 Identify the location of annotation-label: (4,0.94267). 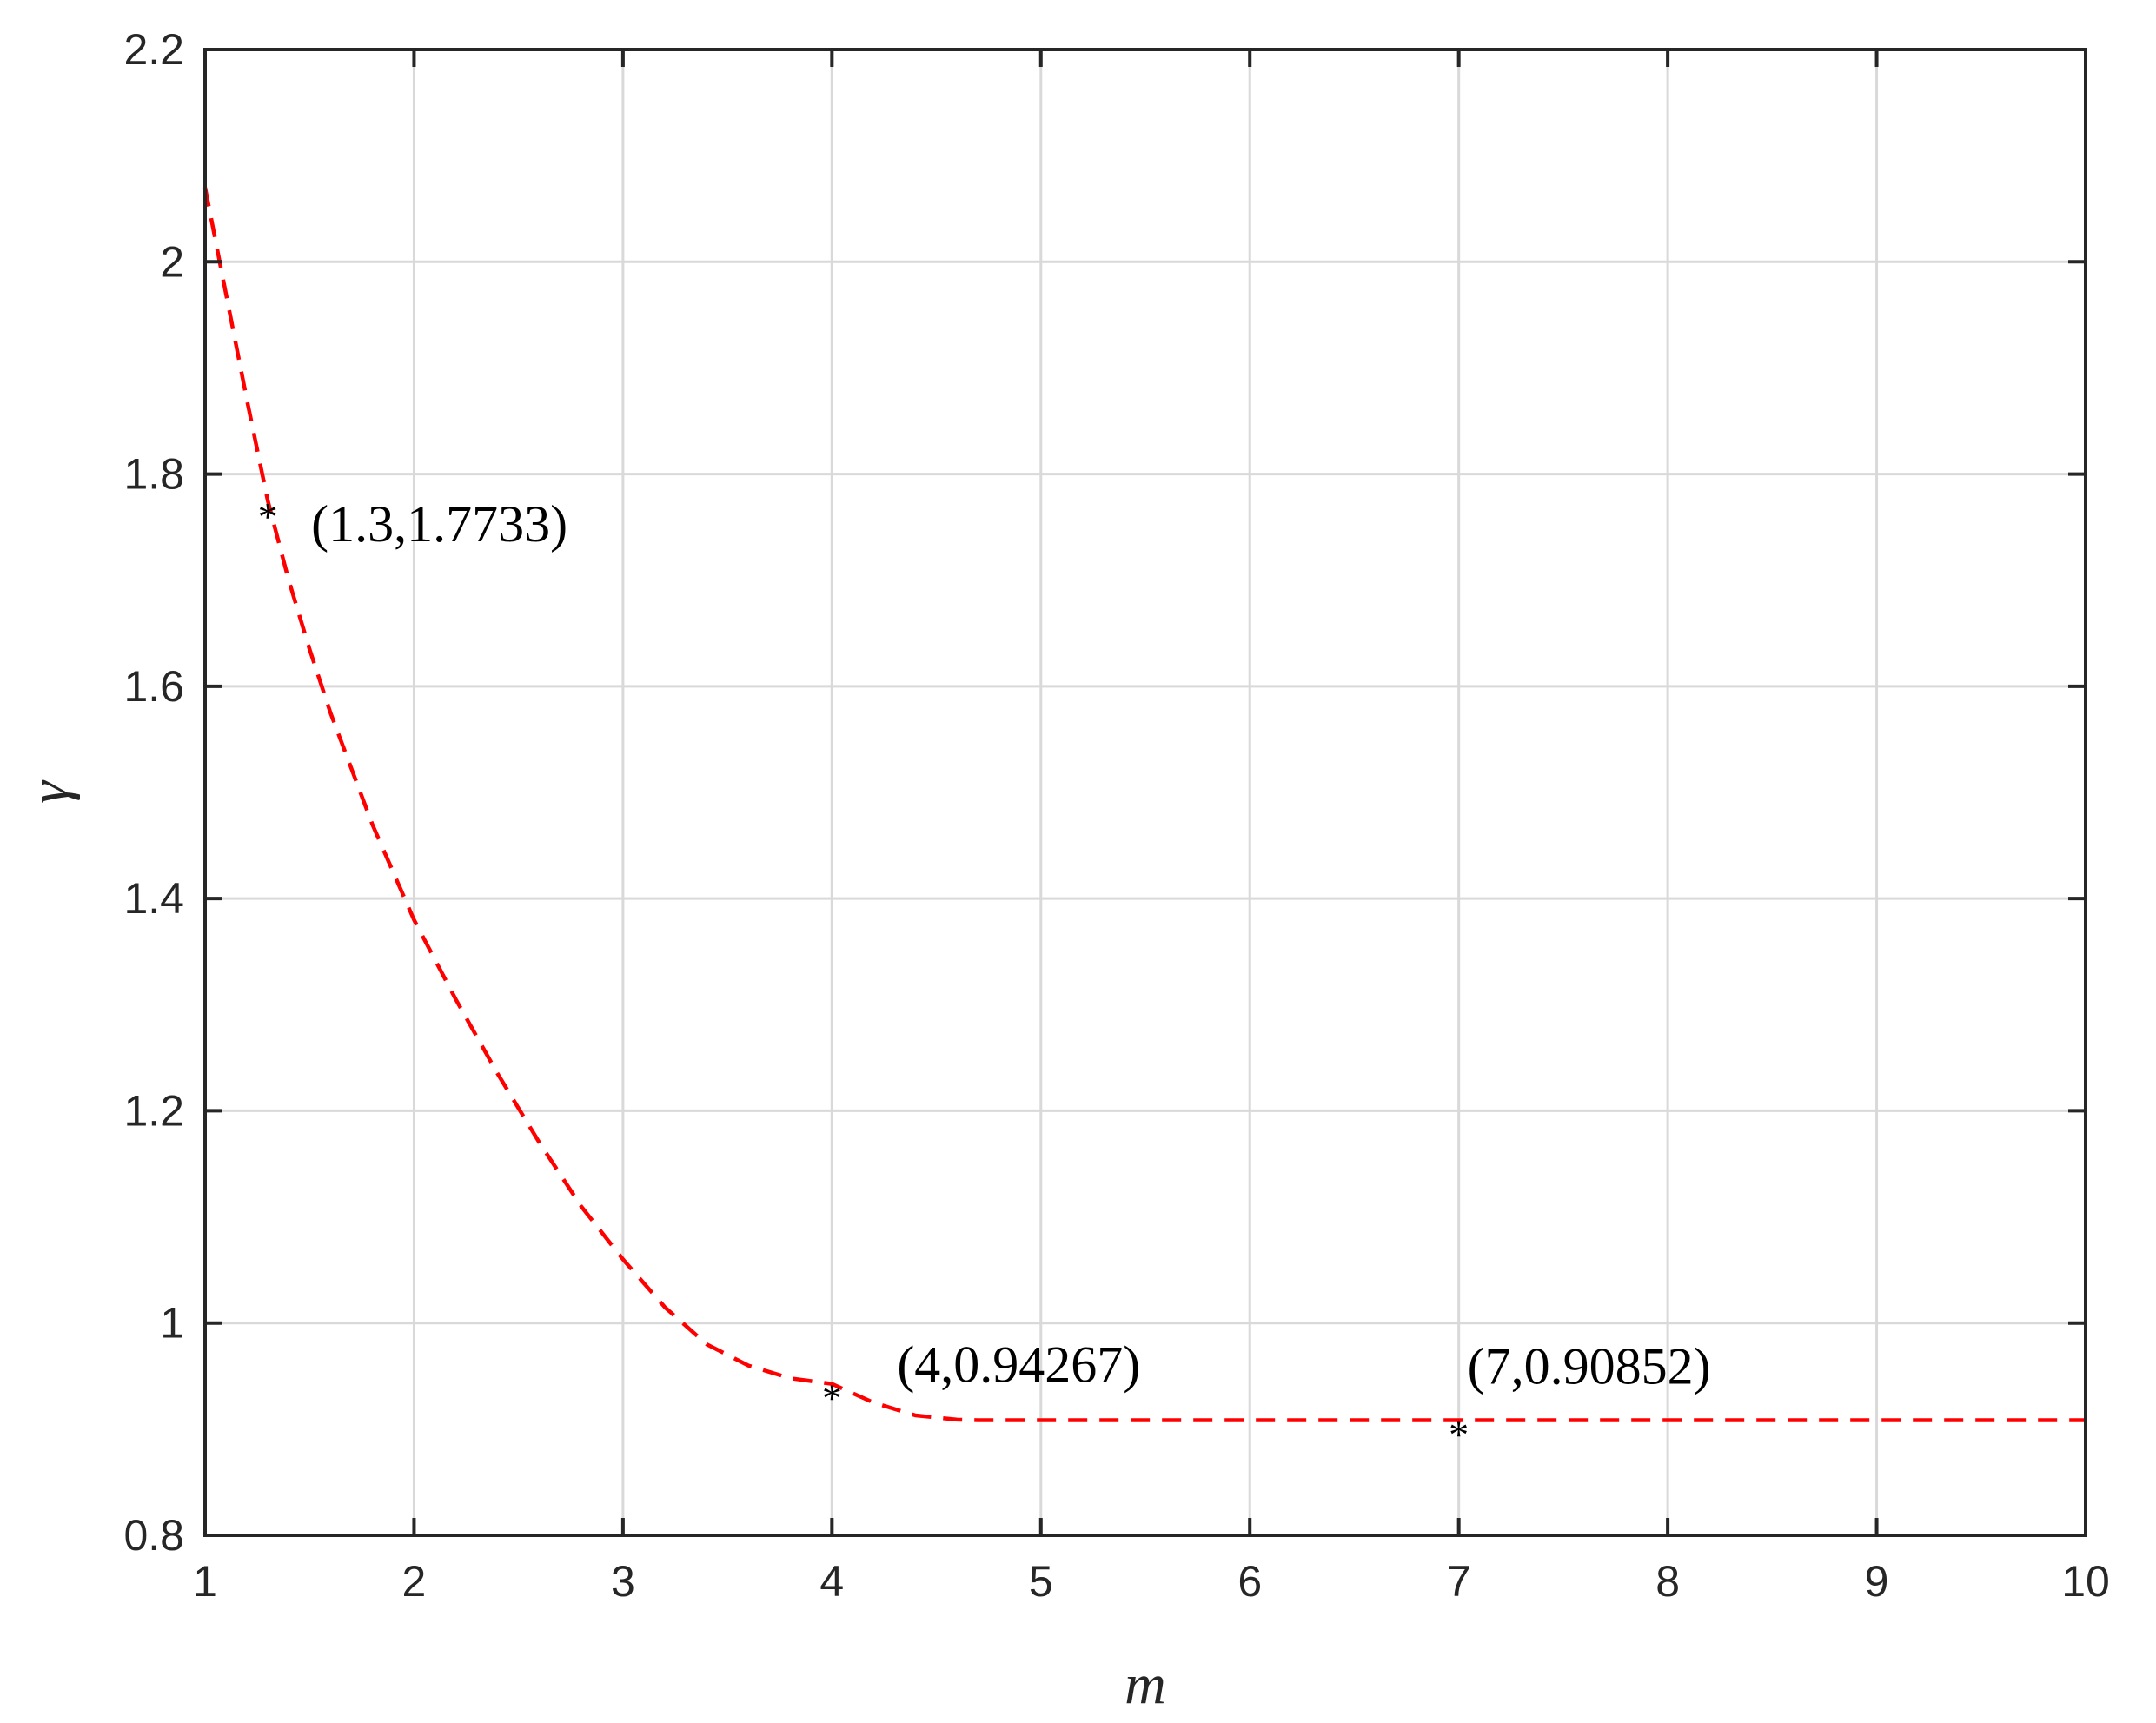
(1019, 1365).